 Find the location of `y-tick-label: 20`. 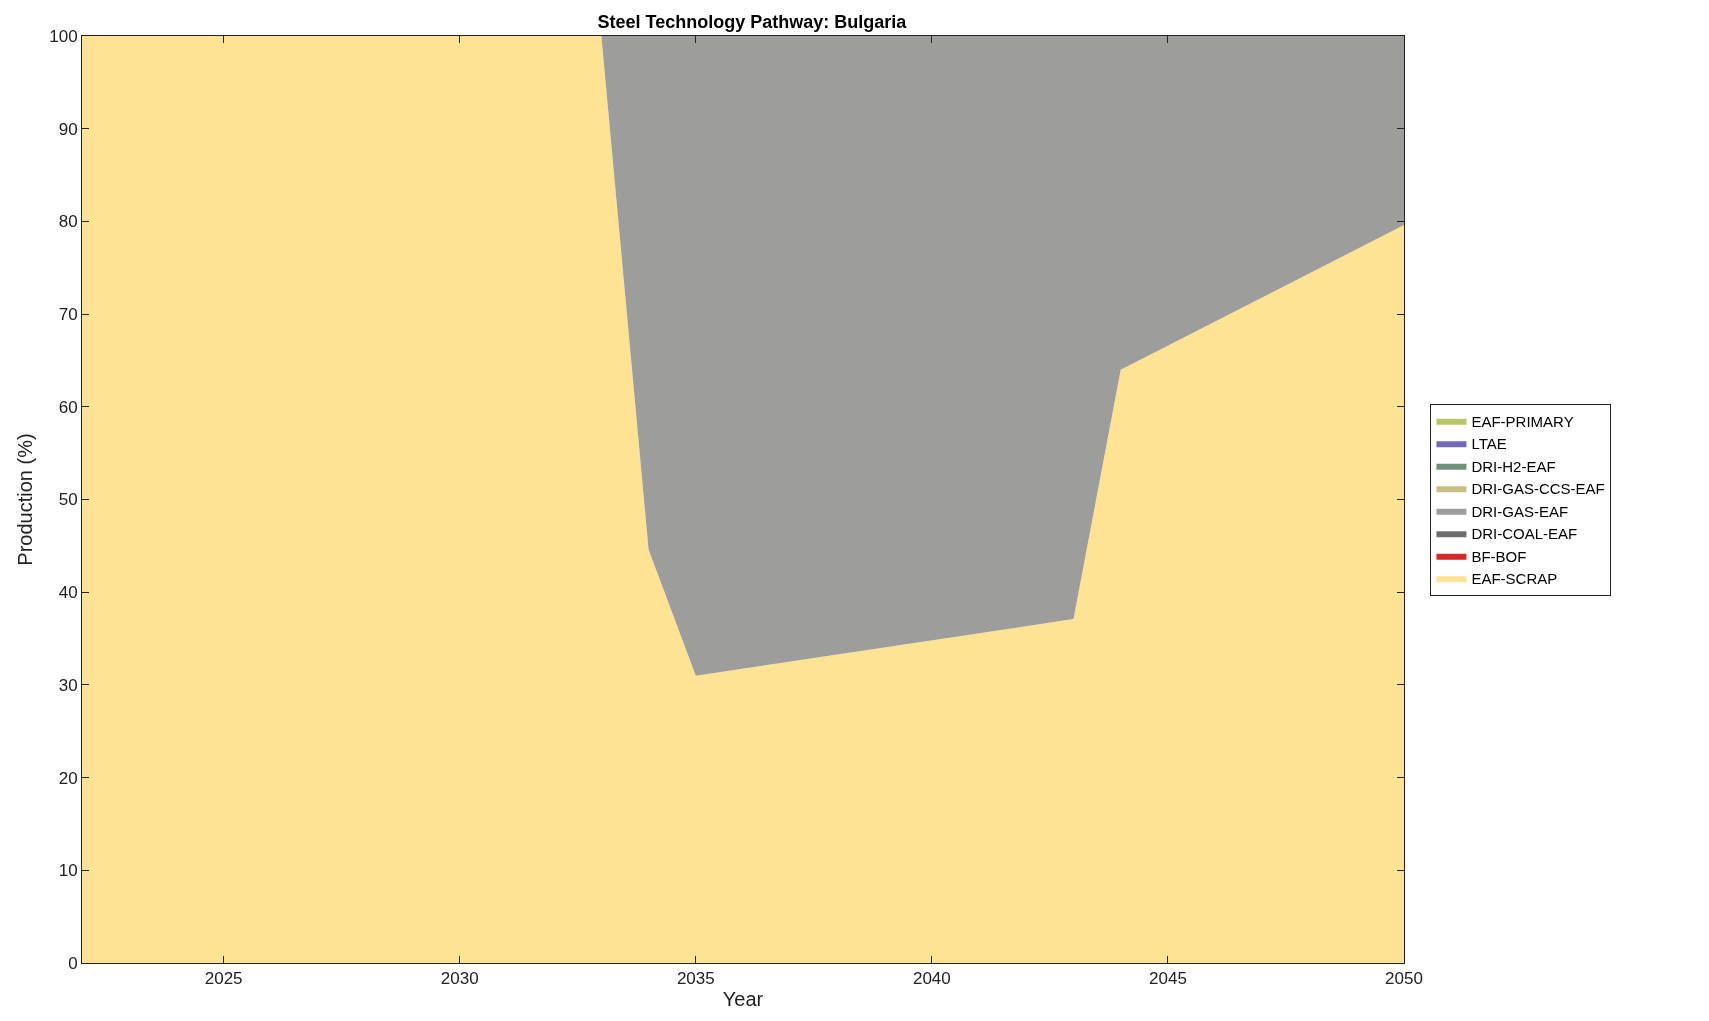

y-tick-label: 20 is located at coordinates (68, 778).